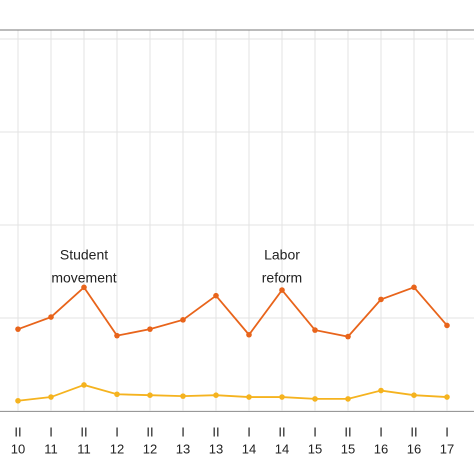  What do you see at coordinates (83, 278) in the screenshot?
I see `annotation: movement` at bounding box center [83, 278].